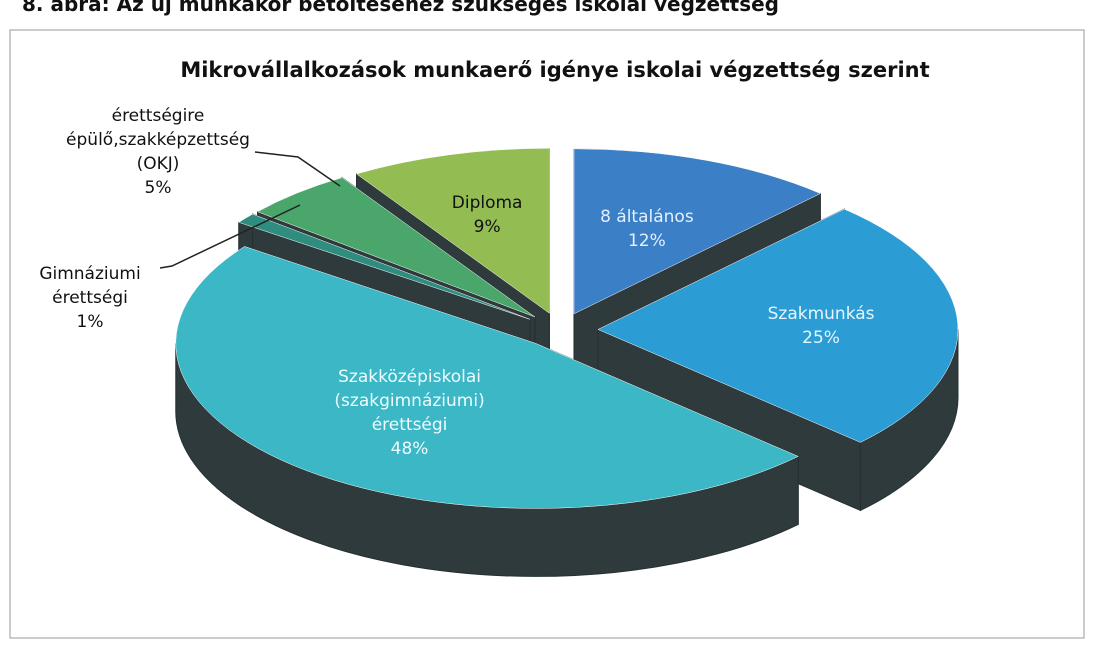 The image size is (1093, 652). I want to click on label-value: 9%, so click(487, 227).